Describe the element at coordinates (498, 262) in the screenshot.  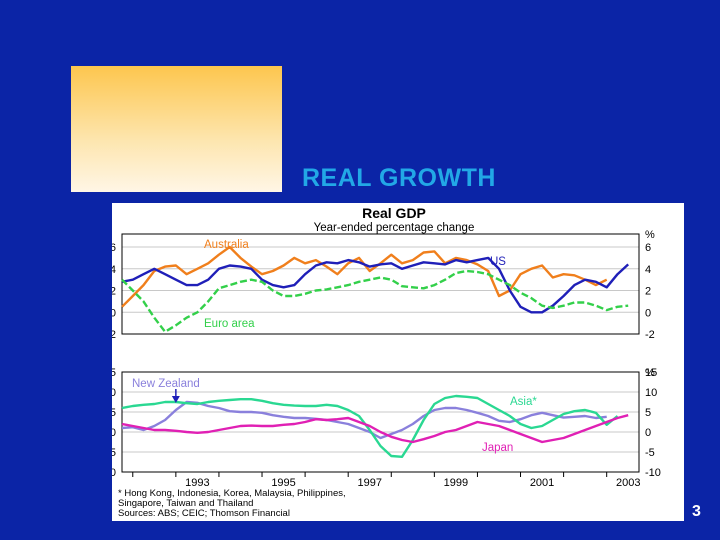
I see `series-label-us: US` at that location.